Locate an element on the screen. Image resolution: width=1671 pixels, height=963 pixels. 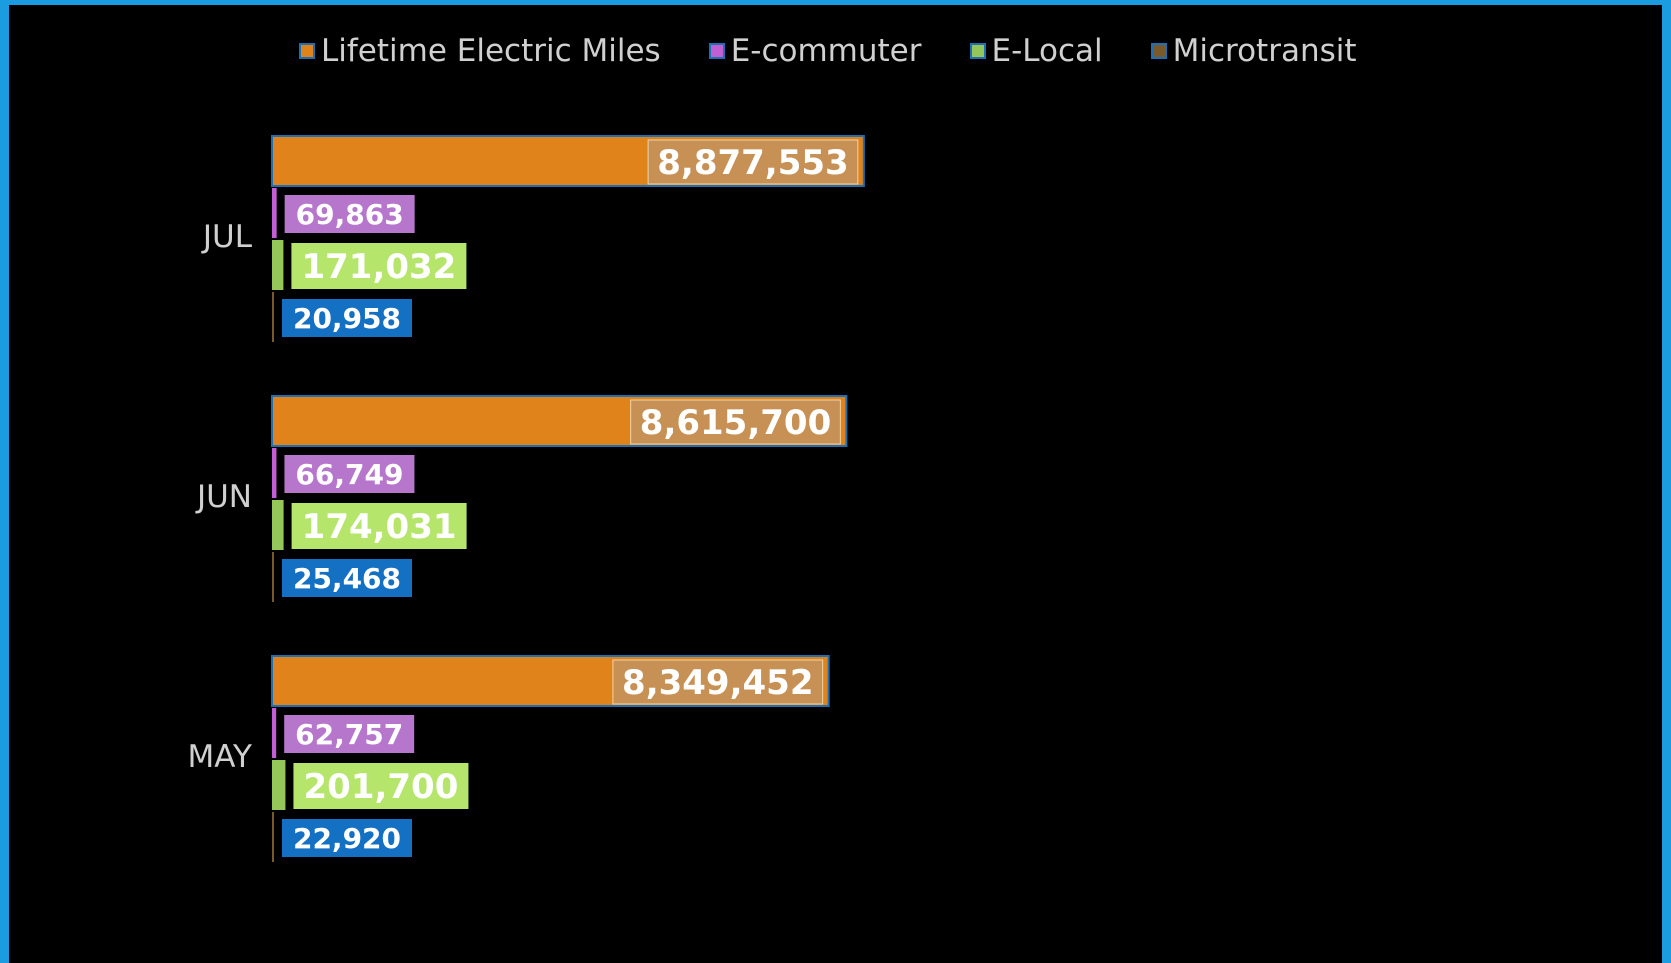
data-label-may-series-2: 201,700 is located at coordinates (381, 787).